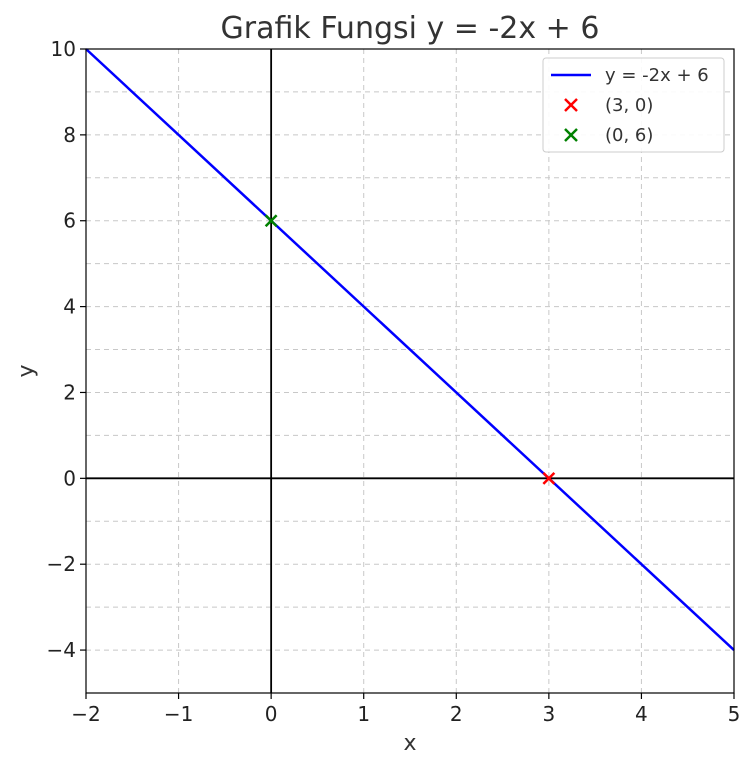  Describe the element at coordinates (61, 564) in the screenshot. I see `y-tick-label: −2` at that location.